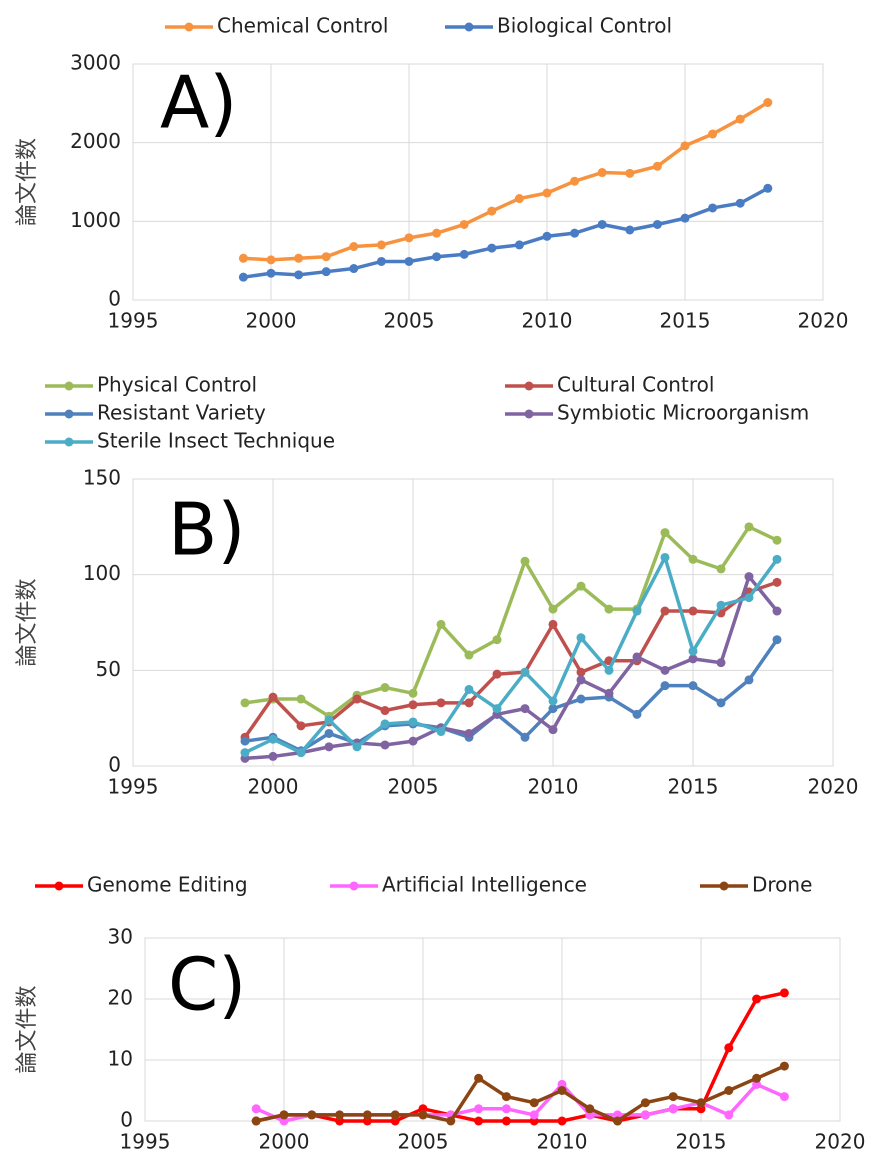 The image size is (874, 1162). What do you see at coordinates (102, 573) in the screenshot?
I see `y-tick-label: 100` at bounding box center [102, 573].